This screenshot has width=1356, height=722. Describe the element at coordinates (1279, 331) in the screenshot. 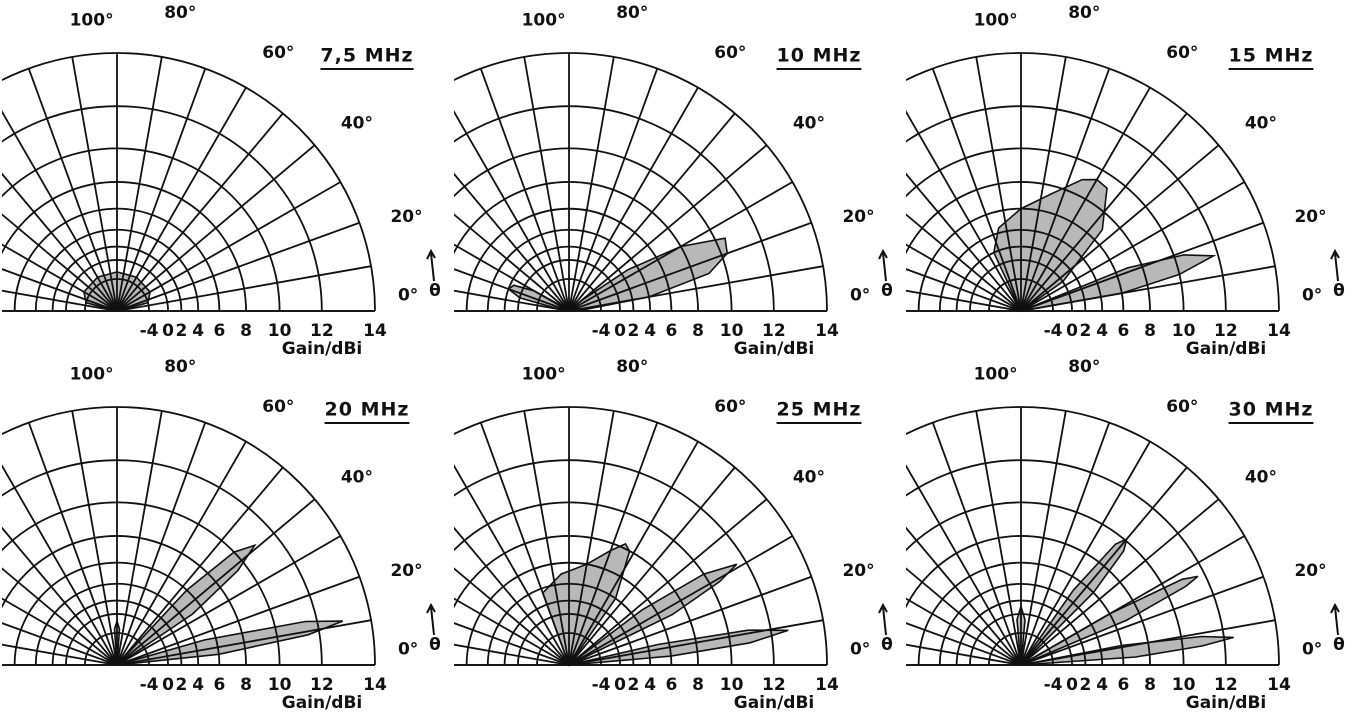

I see `r-tick-label: 14` at that location.